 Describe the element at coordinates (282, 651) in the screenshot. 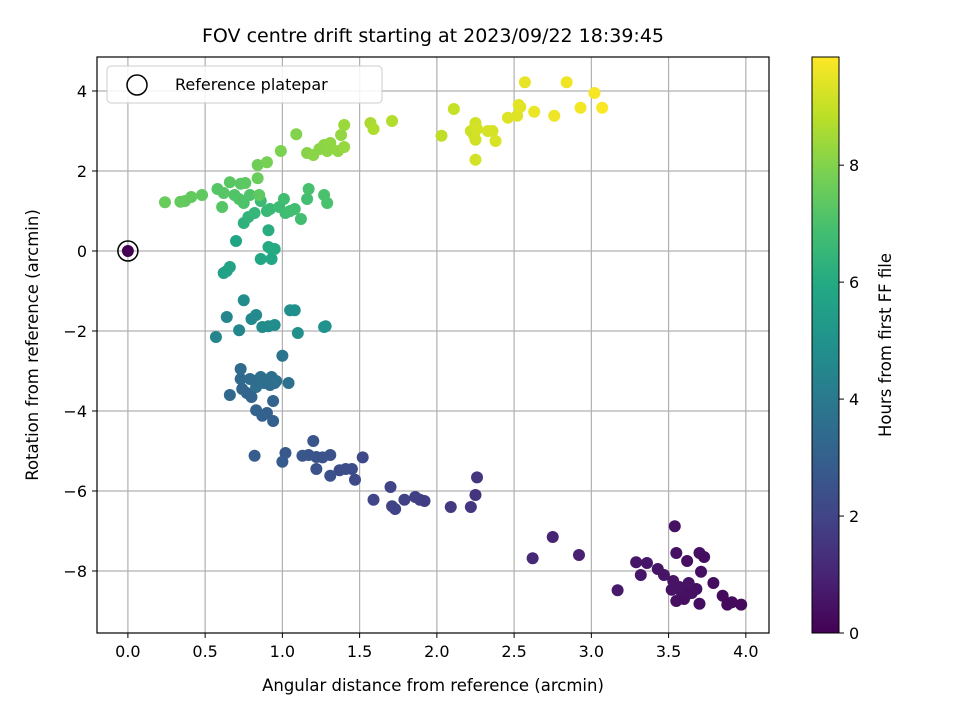

I see `x-tick-label: 1.0` at that location.